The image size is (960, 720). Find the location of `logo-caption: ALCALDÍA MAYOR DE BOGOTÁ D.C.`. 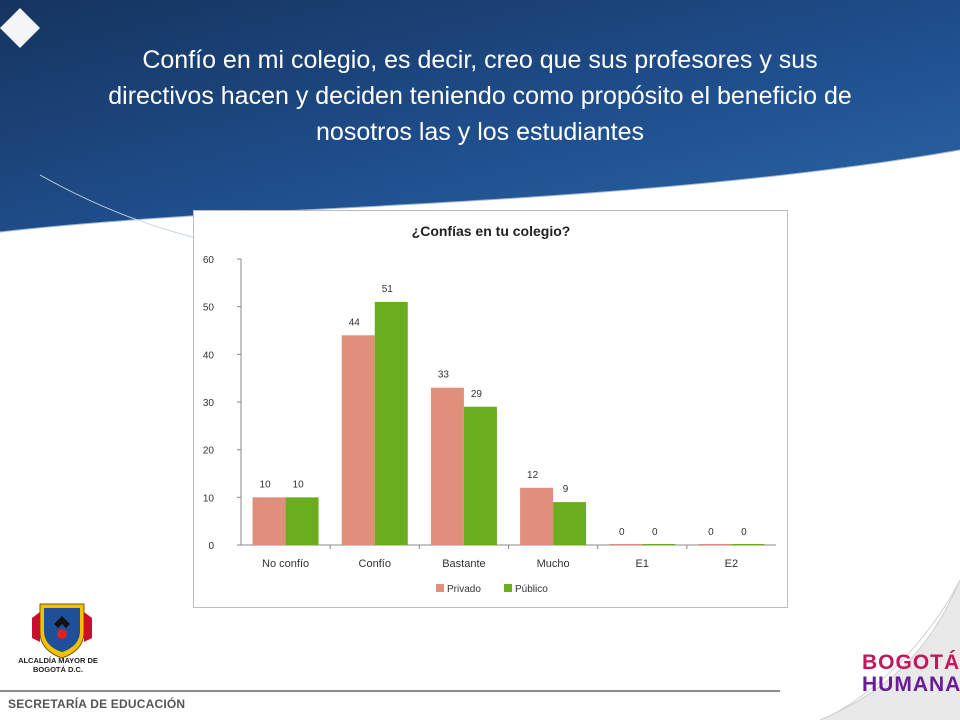

logo-caption: ALCALDÍA MAYOR DE BOGOTÁ D.C. is located at coordinates (58, 665).